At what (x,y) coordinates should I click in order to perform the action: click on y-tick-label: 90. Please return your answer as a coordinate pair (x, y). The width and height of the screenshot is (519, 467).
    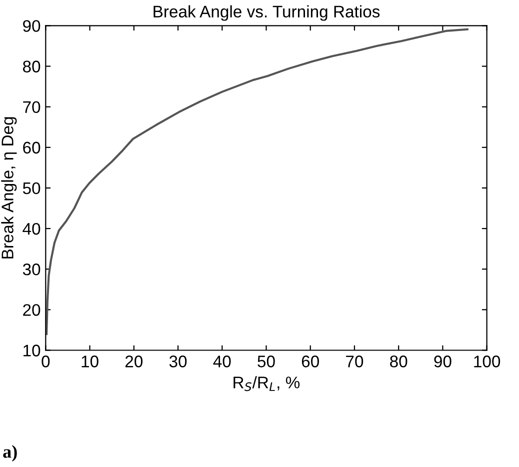
    Looking at the image, I should click on (31, 26).